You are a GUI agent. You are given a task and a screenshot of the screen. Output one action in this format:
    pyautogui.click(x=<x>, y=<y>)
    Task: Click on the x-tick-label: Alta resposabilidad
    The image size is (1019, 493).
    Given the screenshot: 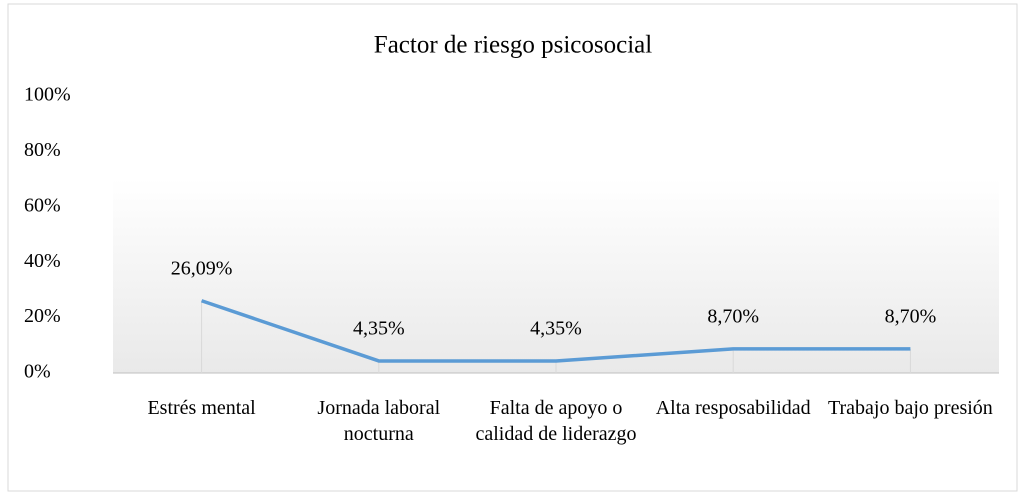 What is the action you would take?
    pyautogui.click(x=733, y=408)
    